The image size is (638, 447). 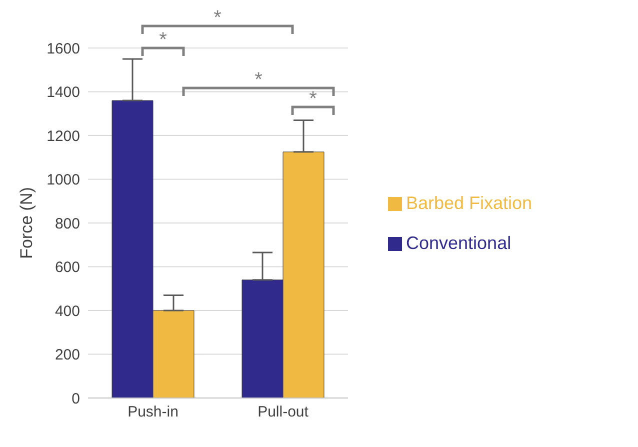 I want to click on x-tick-label: Push-in, so click(x=153, y=412).